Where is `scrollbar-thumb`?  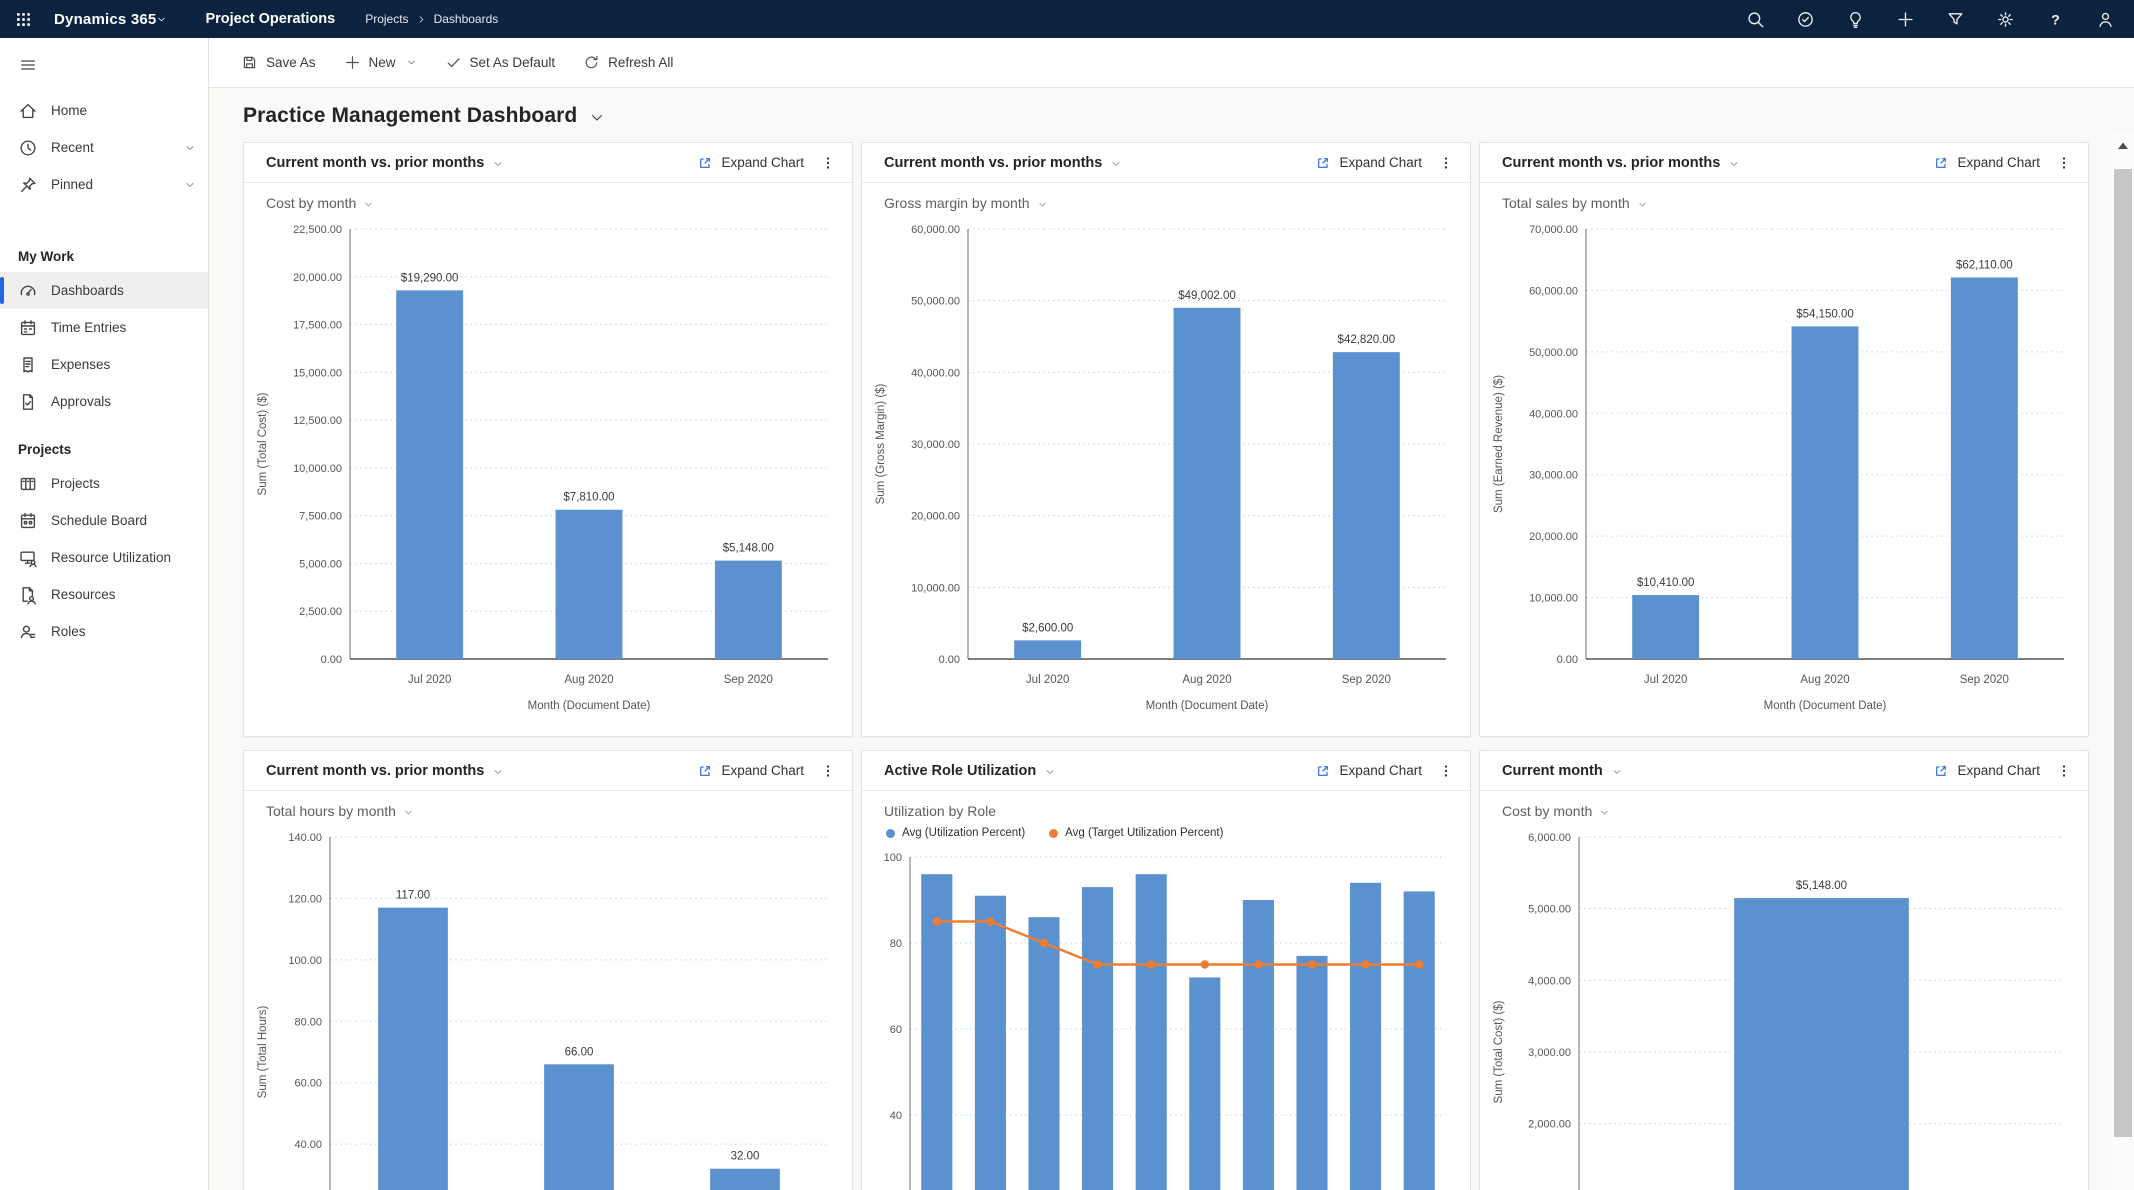 scrollbar-thumb is located at coordinates (2123, 653).